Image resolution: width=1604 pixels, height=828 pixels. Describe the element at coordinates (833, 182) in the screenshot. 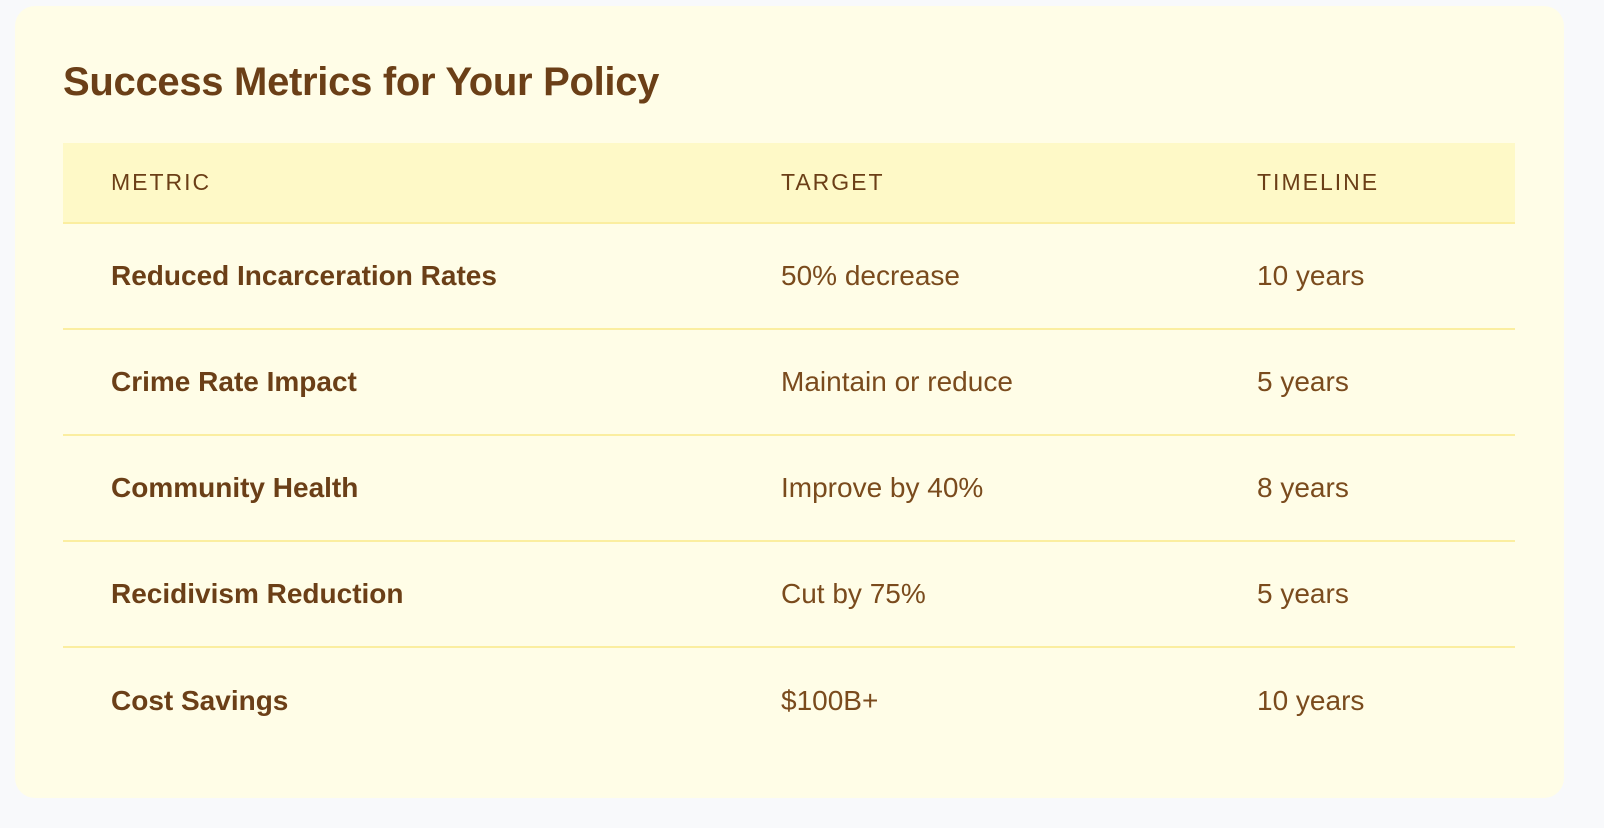

I see `column-header-target: TARGET` at that location.